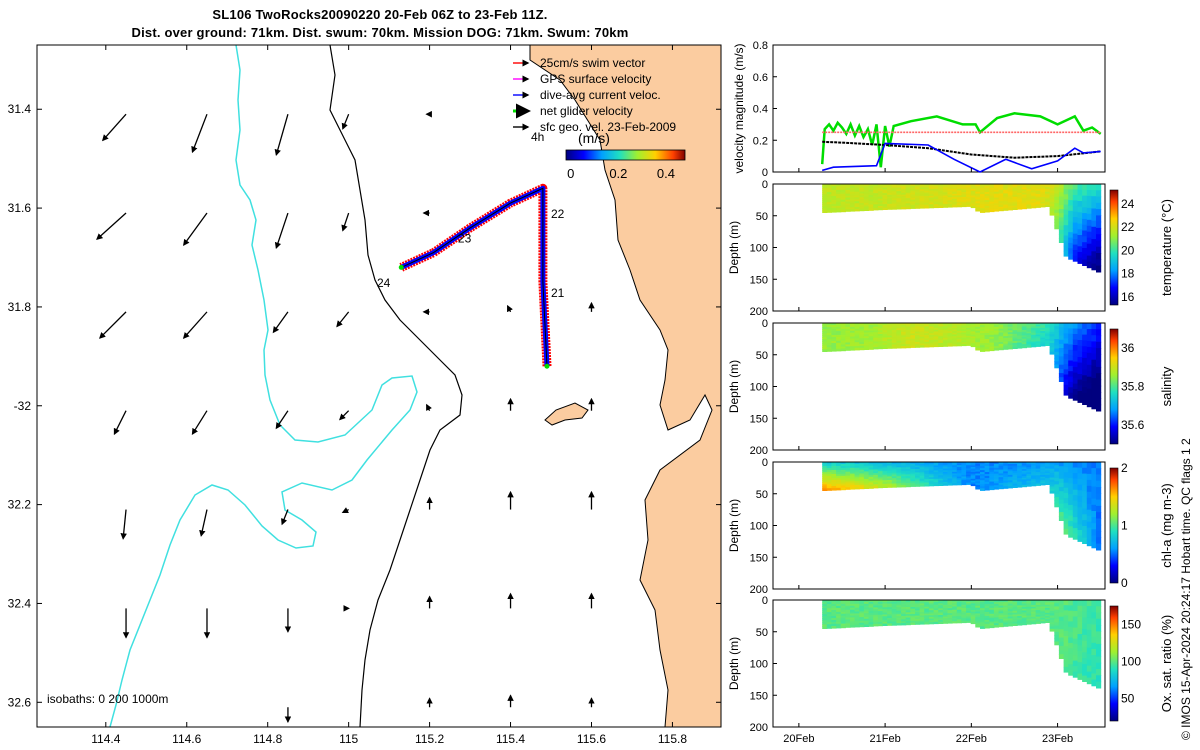 The height and width of the screenshot is (750, 1200). I want to click on colorbar-tick-label: 35.8, so click(1133, 387).